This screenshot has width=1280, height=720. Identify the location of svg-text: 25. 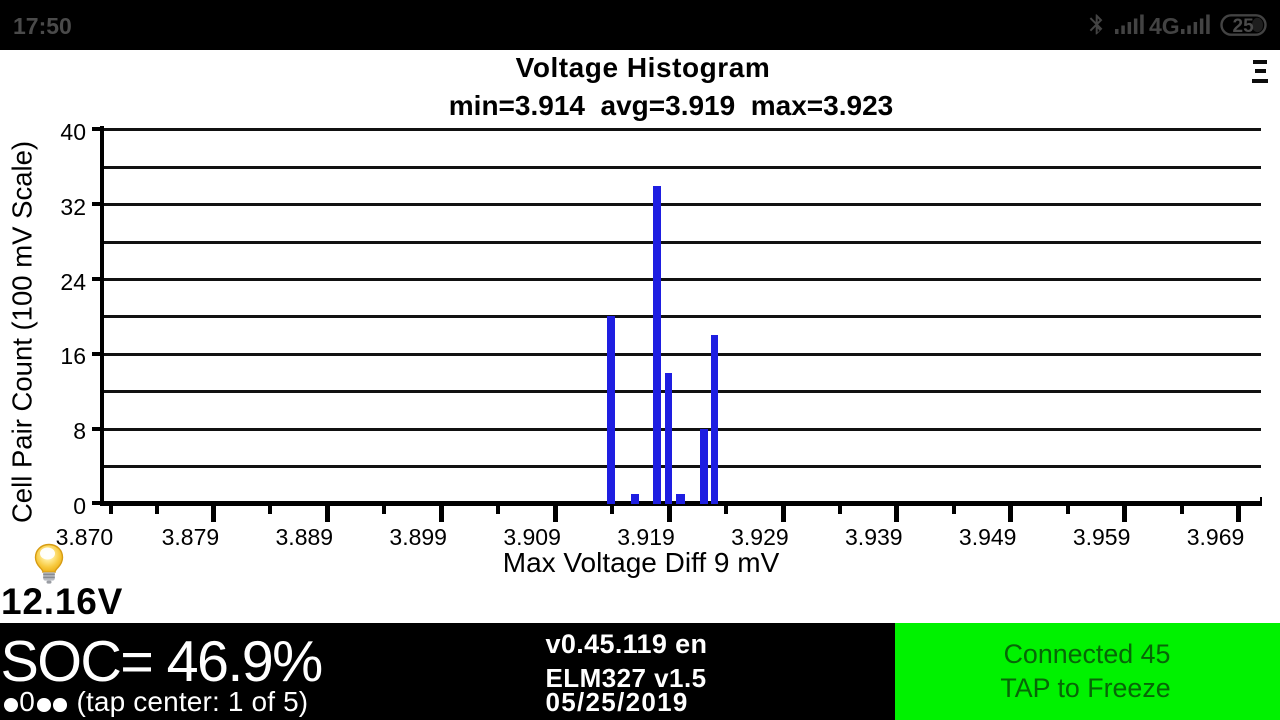
(1244, 26).